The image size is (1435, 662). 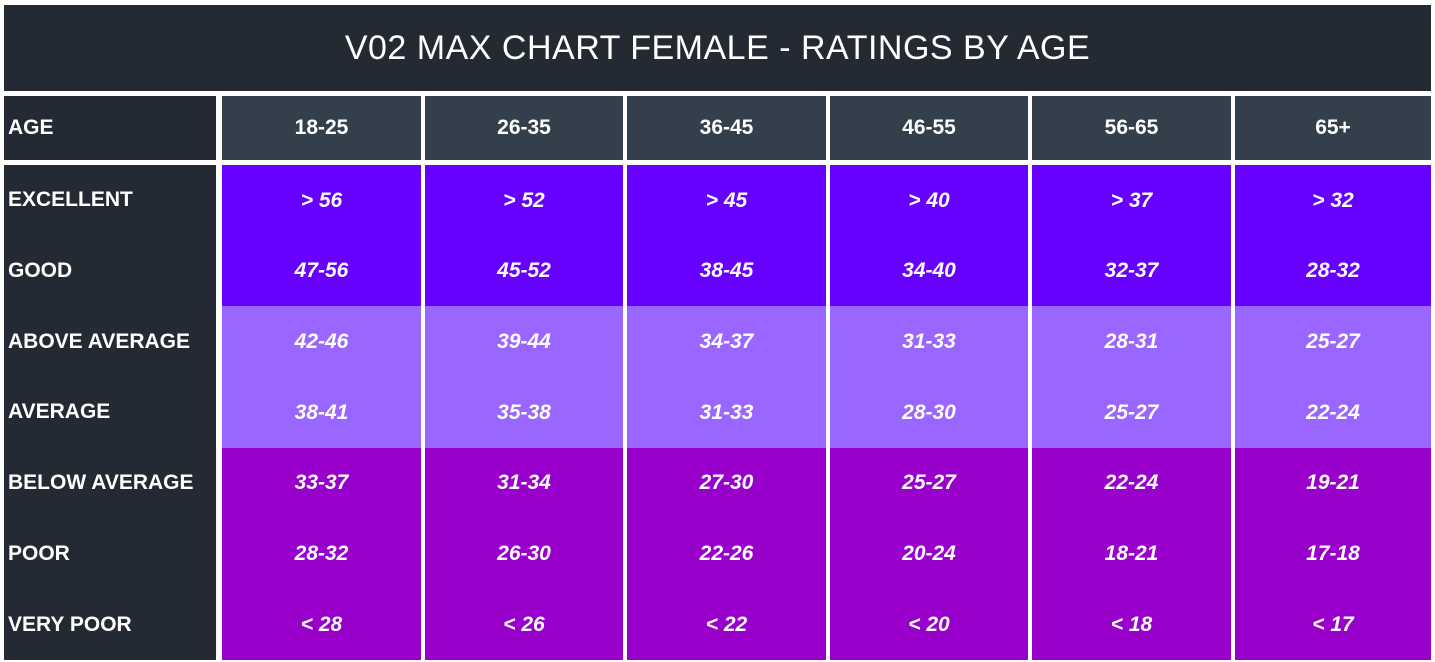 What do you see at coordinates (726, 271) in the screenshot?
I see `vo2-value-cell: 38-45` at bounding box center [726, 271].